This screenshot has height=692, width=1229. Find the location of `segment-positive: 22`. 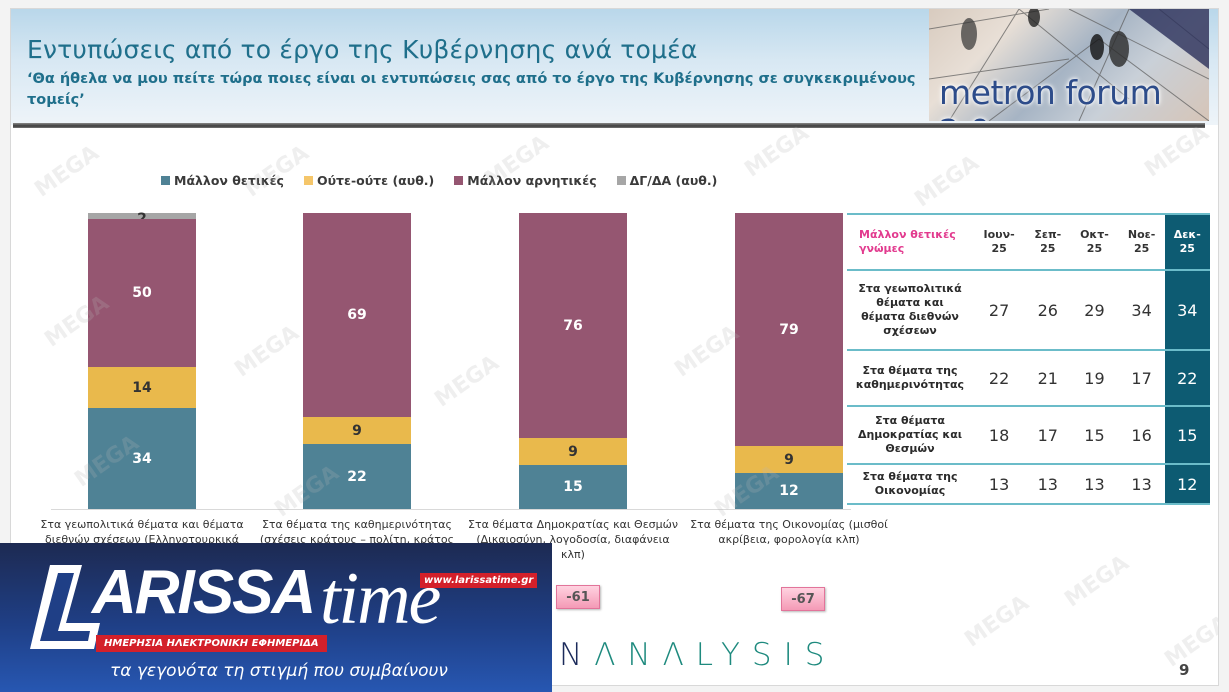

segment-positive: 22 is located at coordinates (357, 476).